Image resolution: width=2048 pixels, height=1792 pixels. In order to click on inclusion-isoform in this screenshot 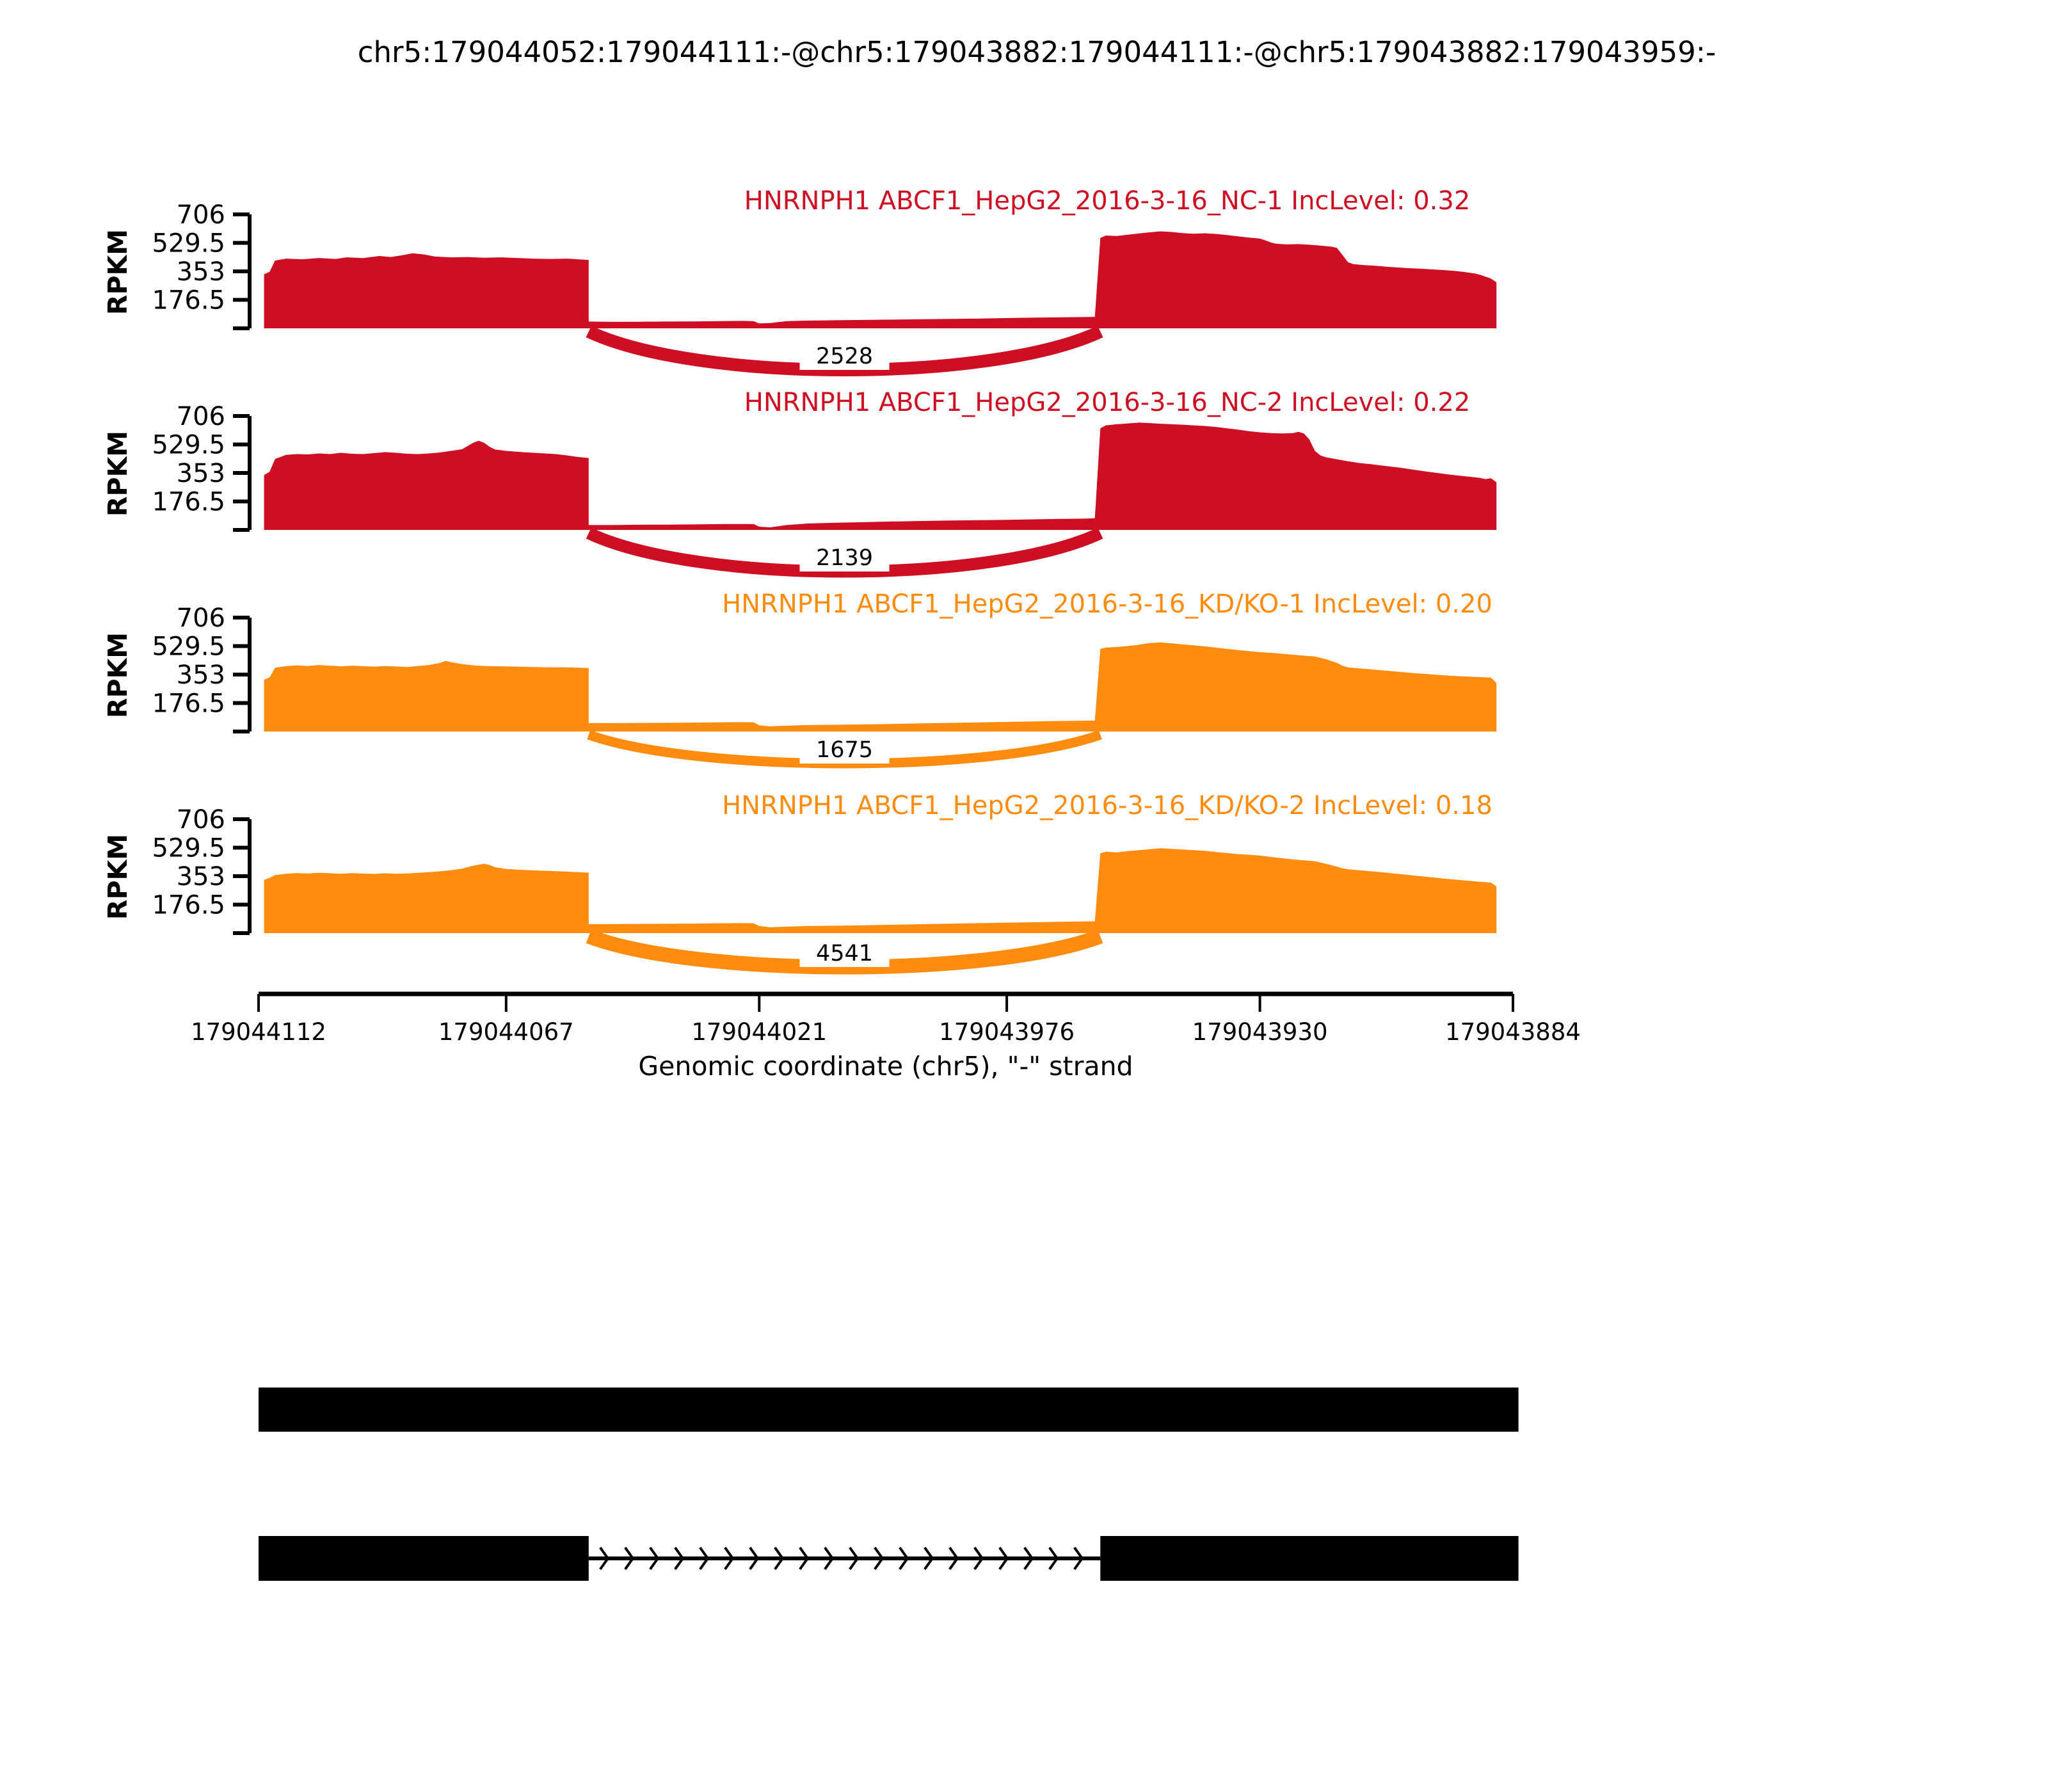, I will do `click(889, 1410)`.